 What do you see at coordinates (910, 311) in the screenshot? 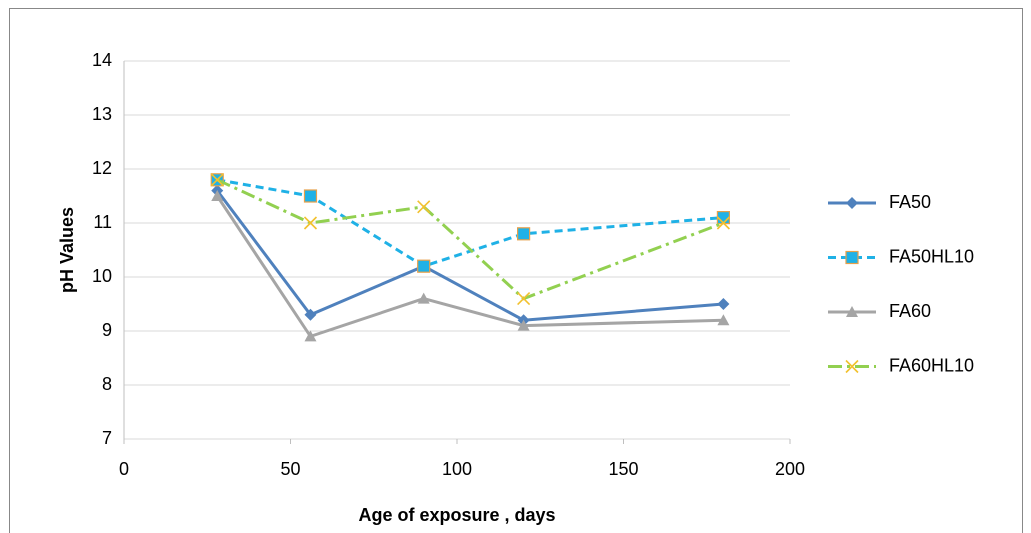
I see `legend-label: FA60` at bounding box center [910, 311].